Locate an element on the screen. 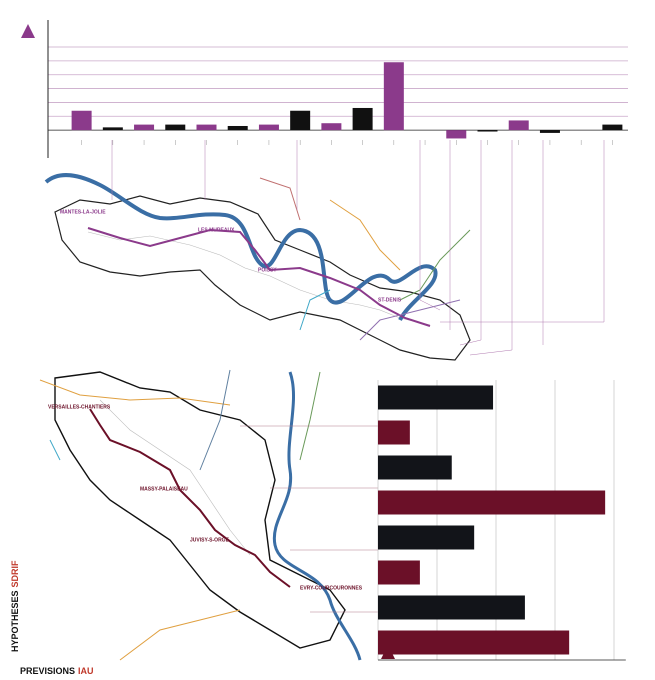 This screenshot has height=680, width=655. map-label: LES MUREAUX is located at coordinates (216, 230).